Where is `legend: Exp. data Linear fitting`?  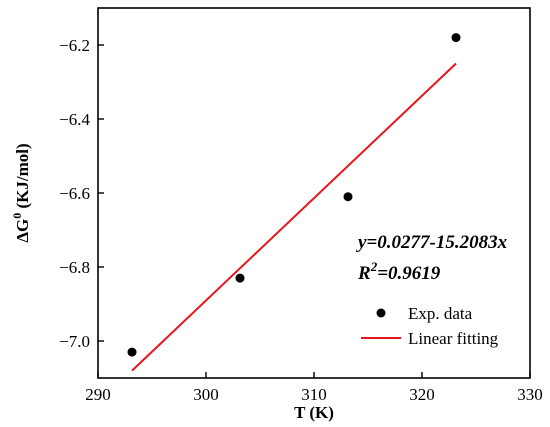
legend: Exp. data Linear fitting is located at coordinates (430, 326).